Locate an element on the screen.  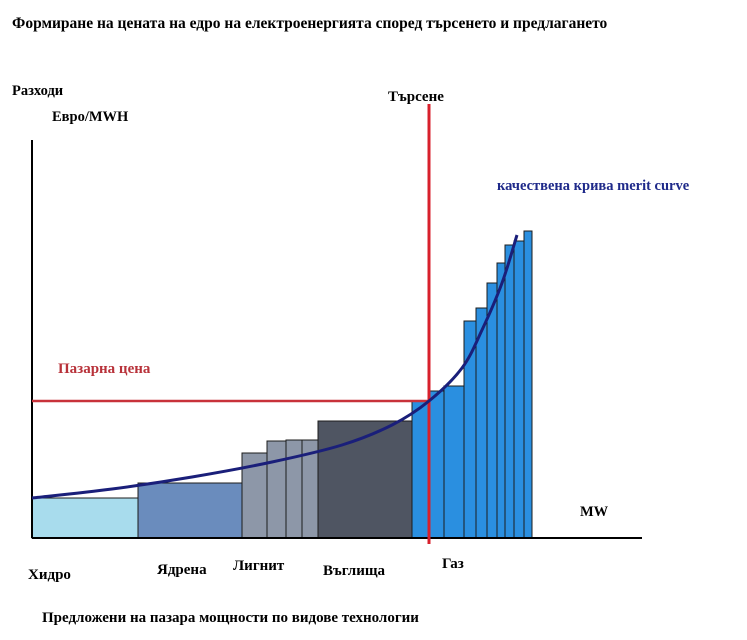
category-label-coal: Въглища is located at coordinates (354, 571).